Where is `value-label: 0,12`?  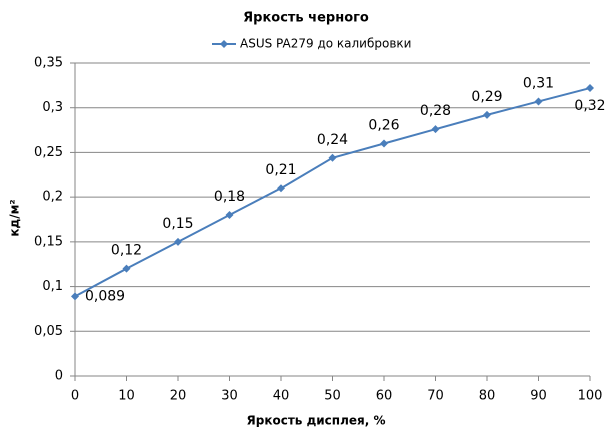
value-label: 0,12 is located at coordinates (126, 251).